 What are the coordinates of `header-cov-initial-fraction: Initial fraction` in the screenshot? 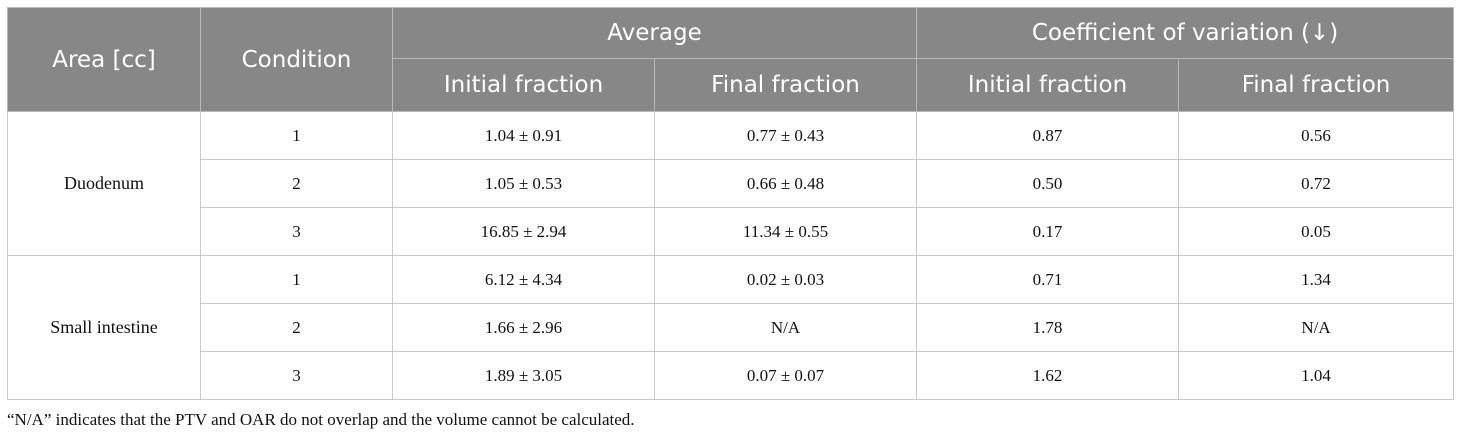 It's located at (1048, 85).